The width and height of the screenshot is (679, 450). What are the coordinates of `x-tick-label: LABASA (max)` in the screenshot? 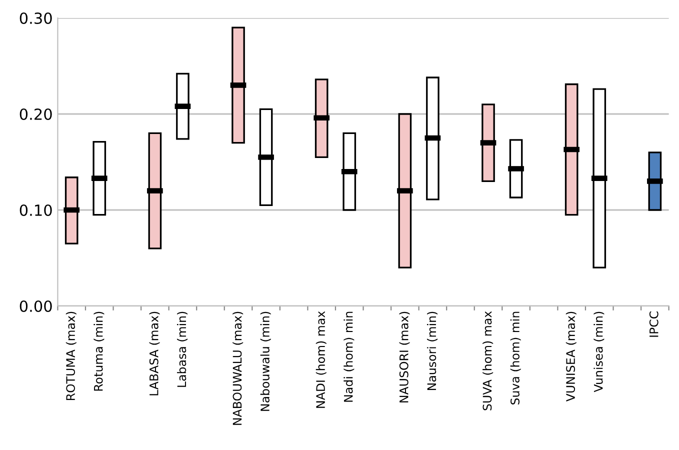 It's located at (154, 354).